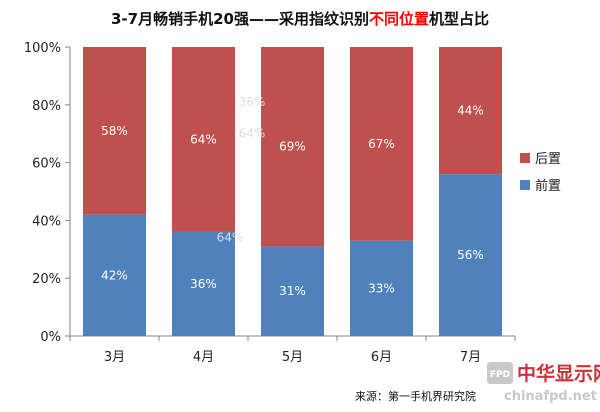 The image size is (600, 412). Describe the element at coordinates (252, 102) in the screenshot. I see `ghost-label: 36%` at that location.